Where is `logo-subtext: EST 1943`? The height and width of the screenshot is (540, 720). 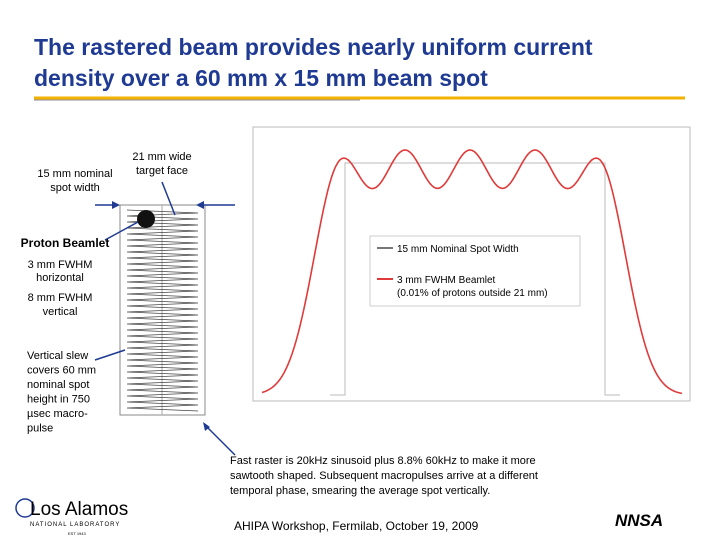 logo-subtext: EST 1943 is located at coordinates (77, 533).